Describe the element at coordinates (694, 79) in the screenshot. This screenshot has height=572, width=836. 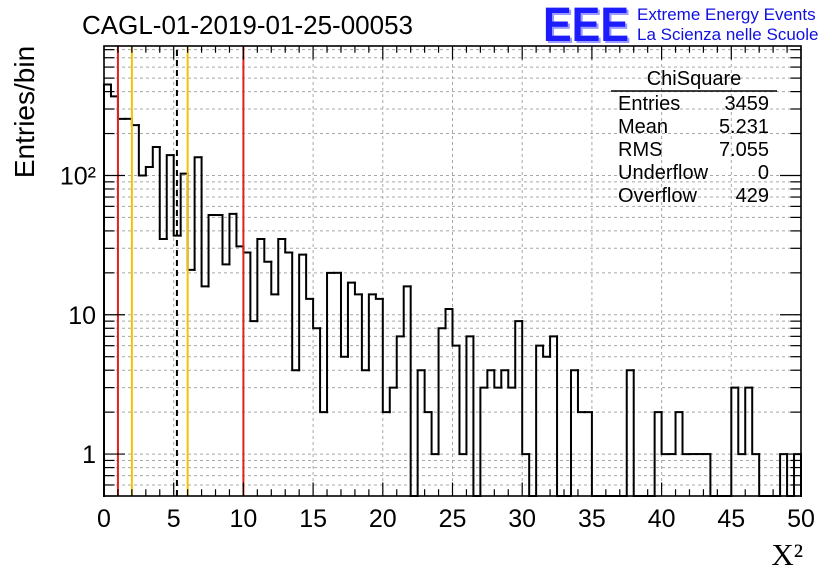
I see `stats-title: ChiSquare` at that location.